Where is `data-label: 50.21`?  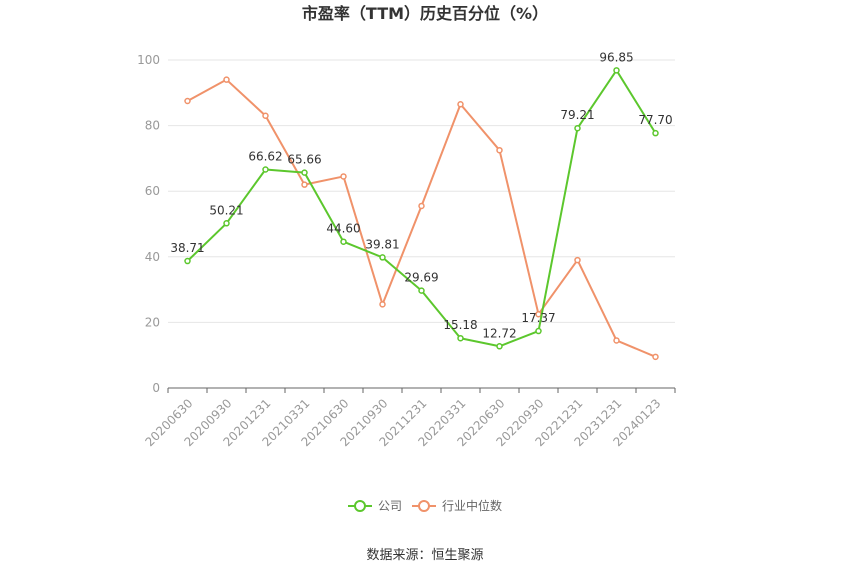 data-label: 50.21 is located at coordinates (226, 210).